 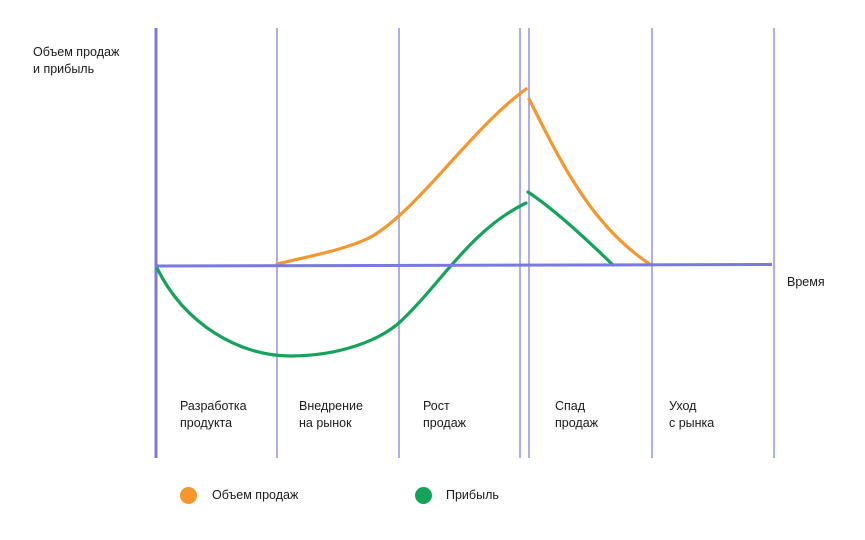 What do you see at coordinates (806, 282) in the screenshot?
I see `x-axis-label: Время` at bounding box center [806, 282].